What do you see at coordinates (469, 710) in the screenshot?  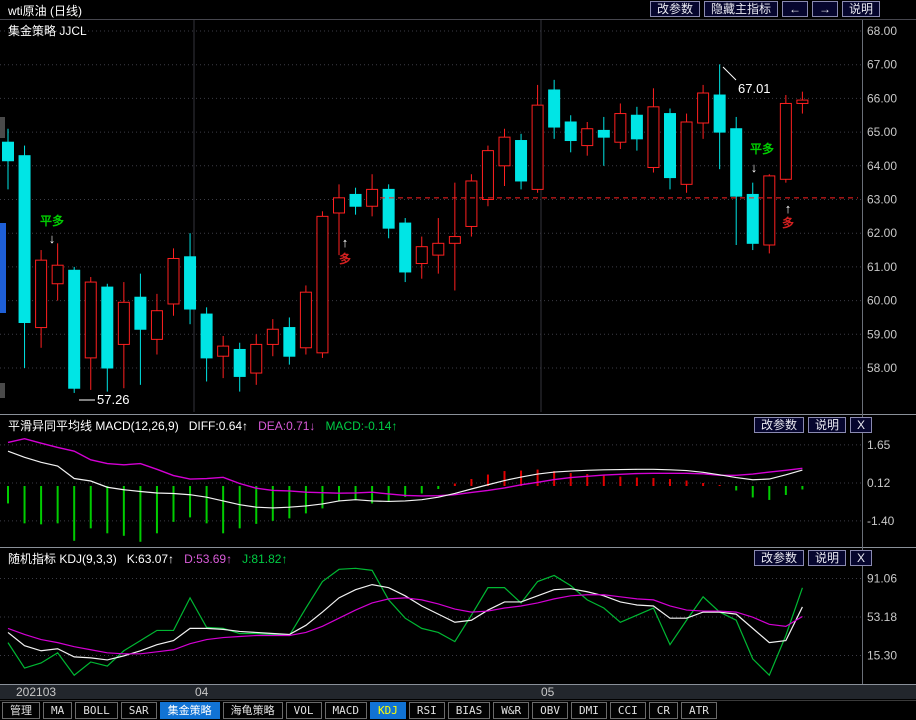 I see `toolbar-button-BIAS: BIAS` at bounding box center [469, 710].